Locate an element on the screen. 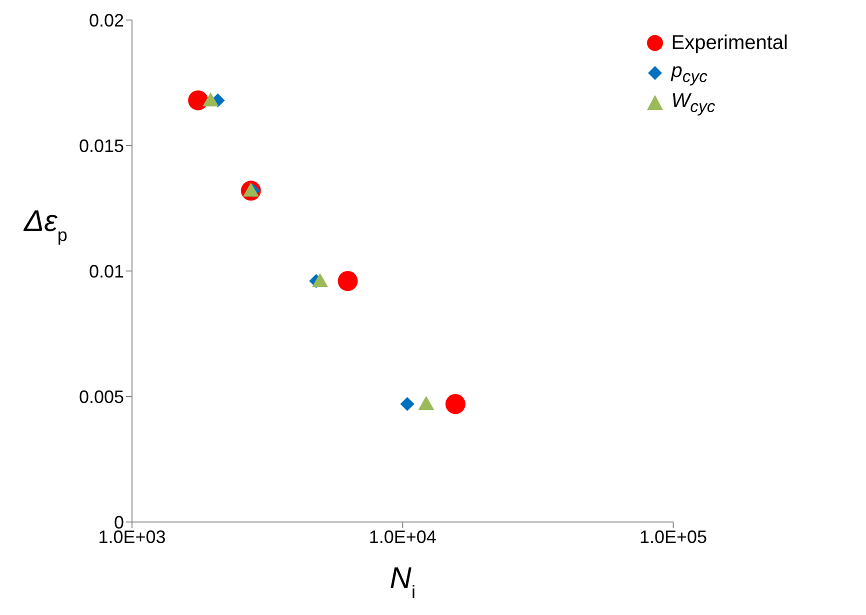 Image resolution: width=866 pixels, height=615 pixels. y-tick-label: 0.01 is located at coordinates (106, 271).